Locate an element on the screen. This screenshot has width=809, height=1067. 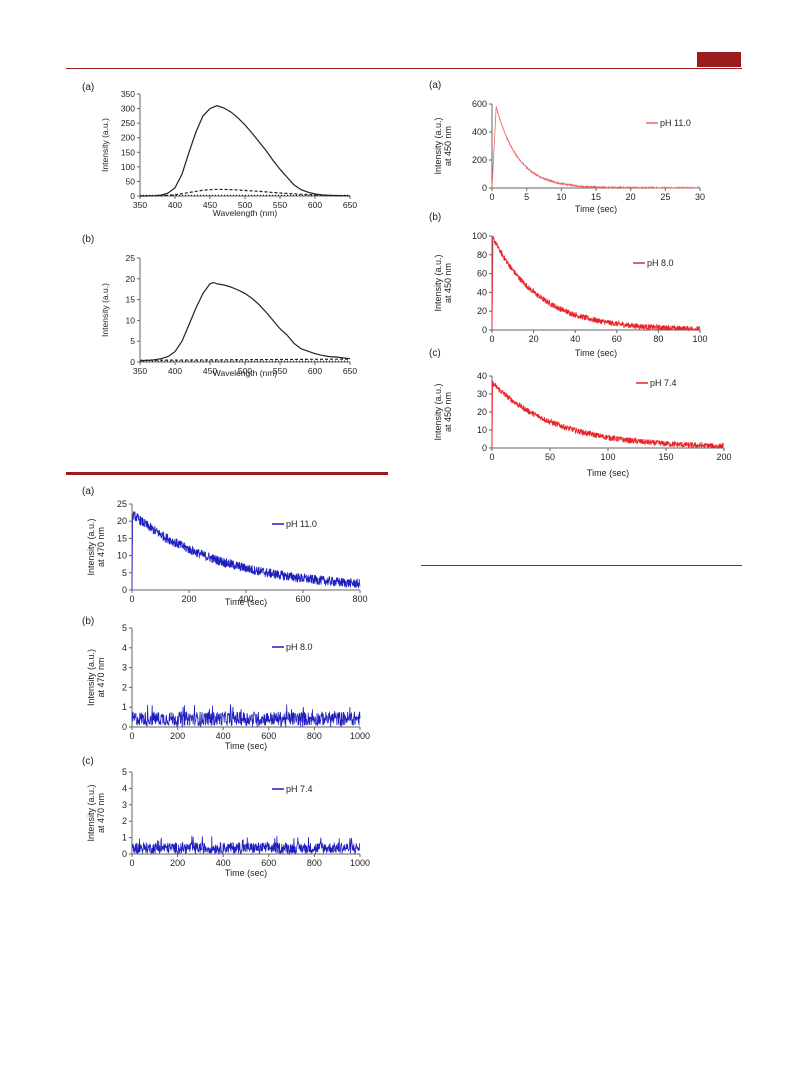
y-tick-label: 350 is located at coordinates (128, 94).